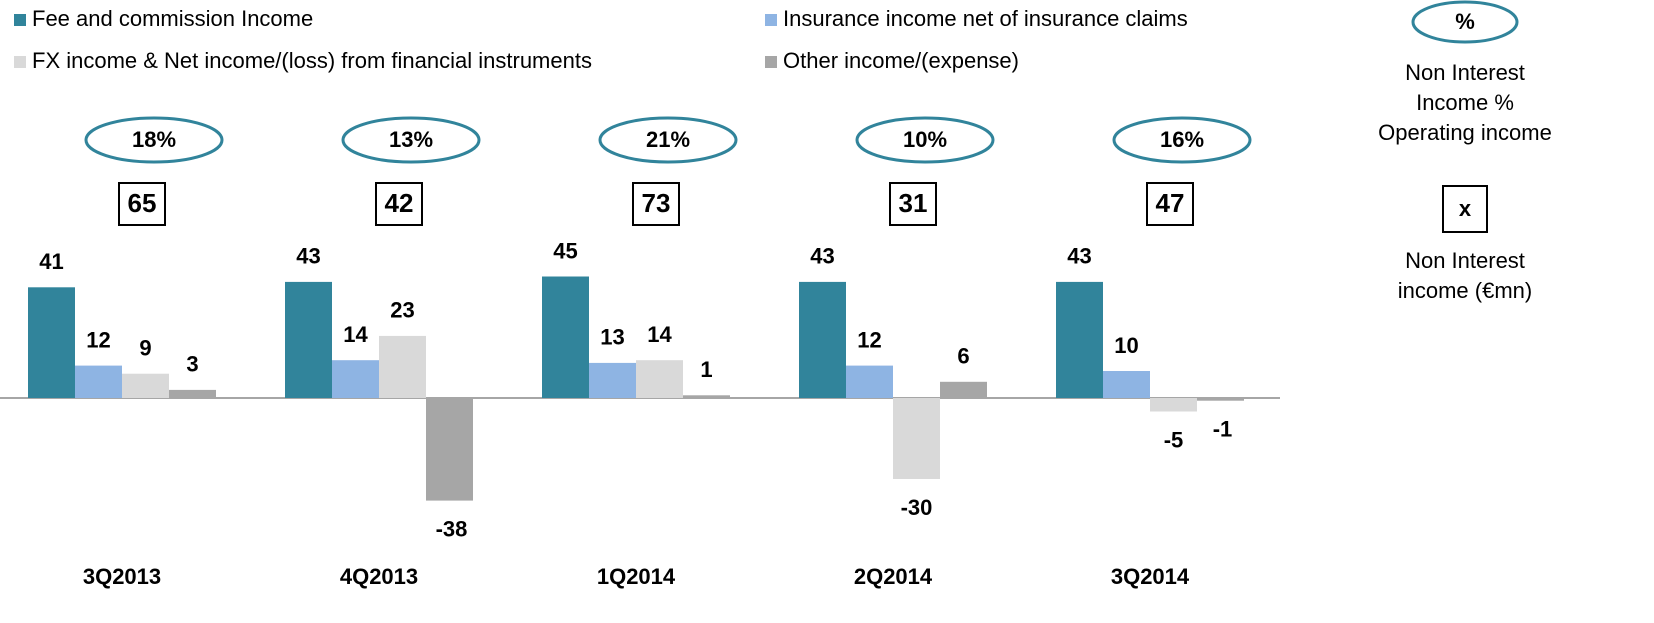  I want to click on bar-value-label: 9, so click(145, 348).